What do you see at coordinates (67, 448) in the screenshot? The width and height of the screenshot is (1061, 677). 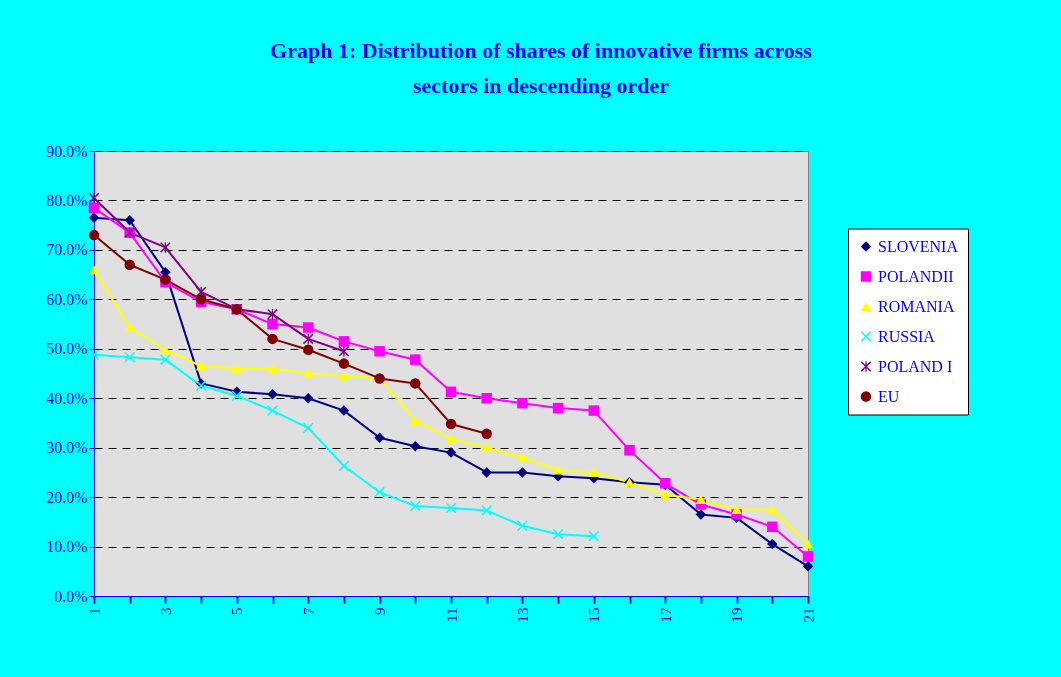 I see `y-tick-label: 30.0%` at bounding box center [67, 448].